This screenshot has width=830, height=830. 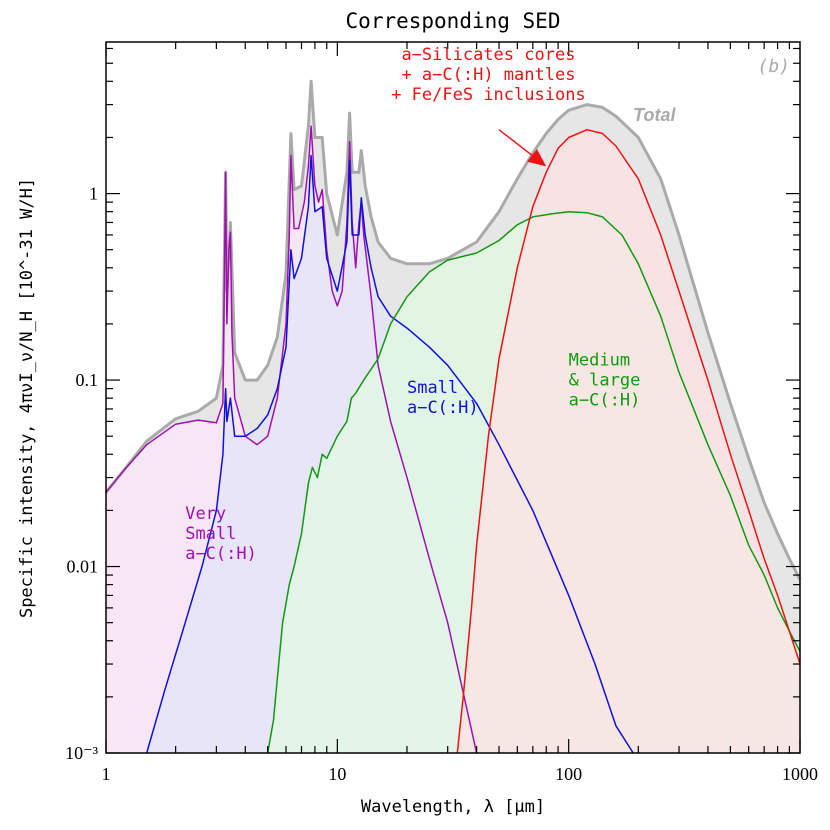 What do you see at coordinates (337, 774) in the screenshot?
I see `x-tick-label: 10` at bounding box center [337, 774].